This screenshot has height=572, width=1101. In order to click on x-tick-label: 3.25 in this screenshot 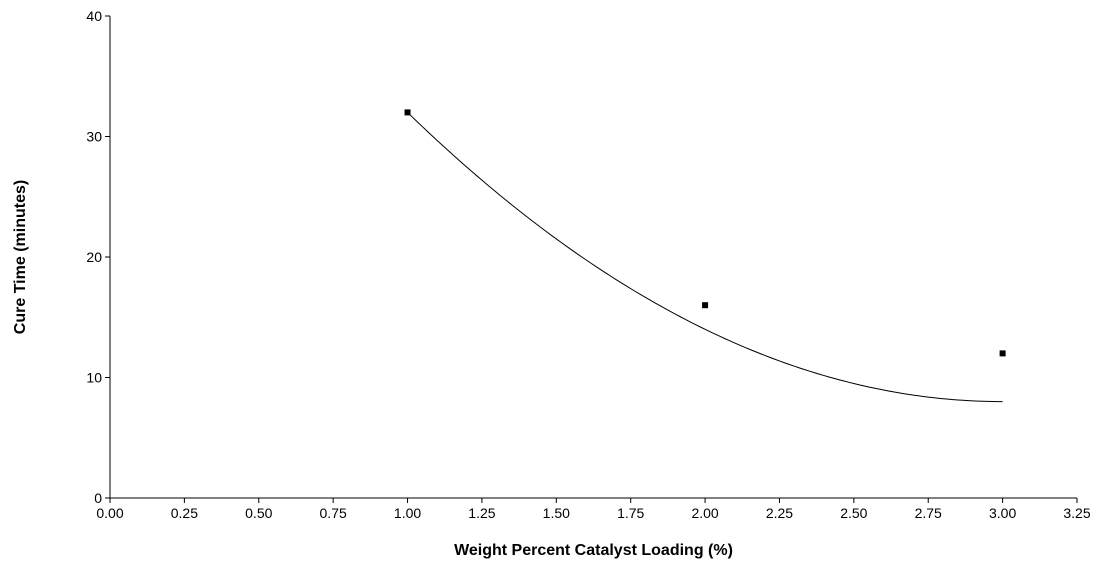, I will do `click(1076, 513)`.